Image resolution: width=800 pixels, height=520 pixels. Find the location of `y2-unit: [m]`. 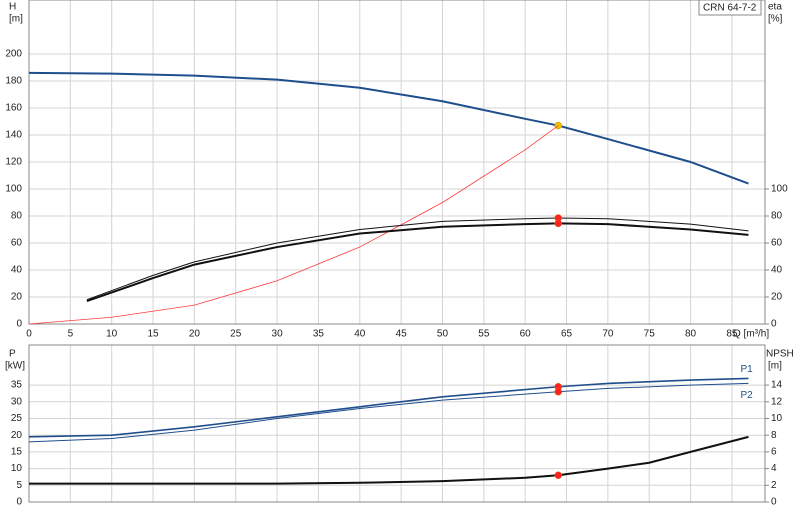

y2-unit: [m] is located at coordinates (775, 366).